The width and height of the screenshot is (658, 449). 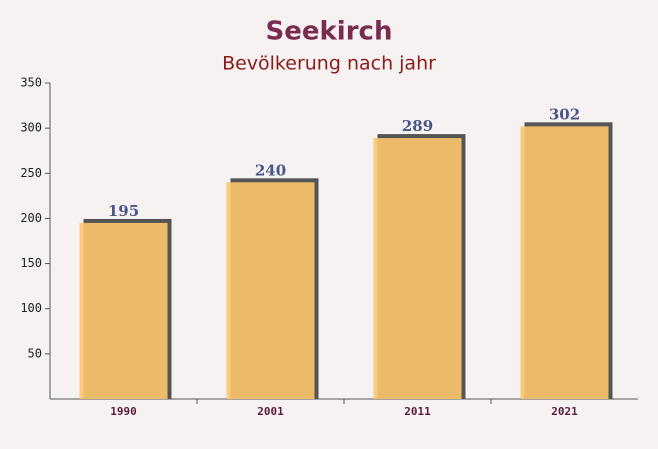 What do you see at coordinates (270, 170) in the screenshot?
I see `value-label: 240` at bounding box center [270, 170].